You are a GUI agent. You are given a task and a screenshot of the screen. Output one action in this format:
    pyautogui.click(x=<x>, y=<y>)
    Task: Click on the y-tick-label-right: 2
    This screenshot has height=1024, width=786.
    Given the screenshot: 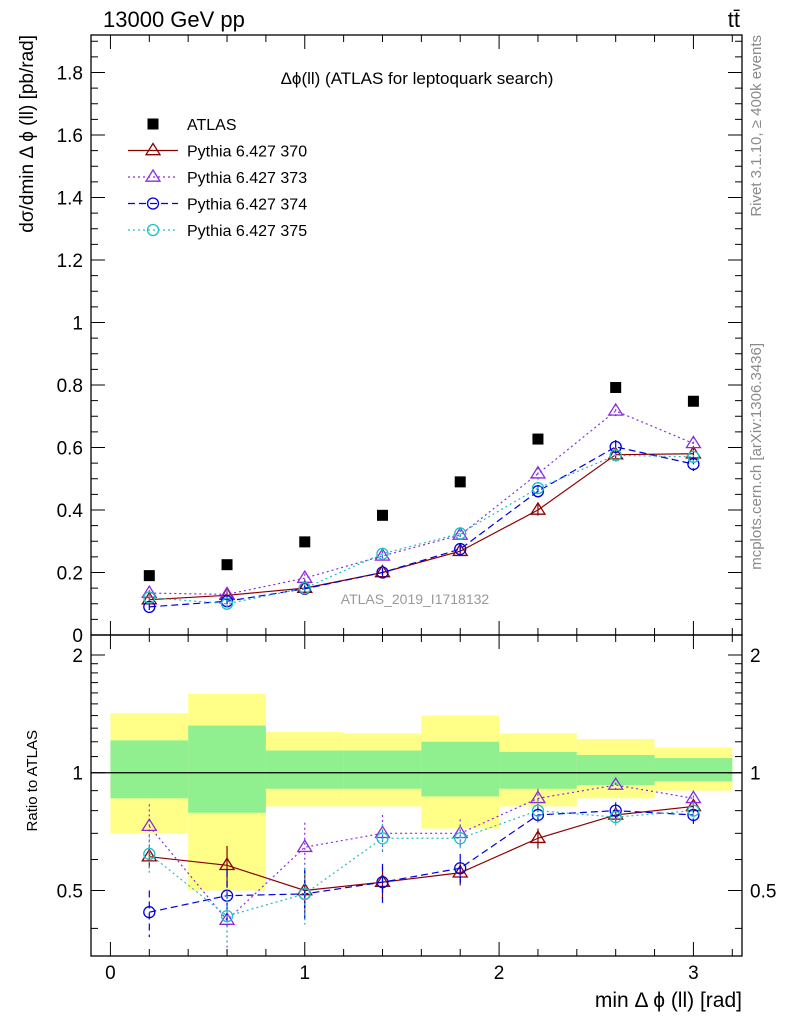 What is the action you would take?
    pyautogui.click(x=755, y=656)
    